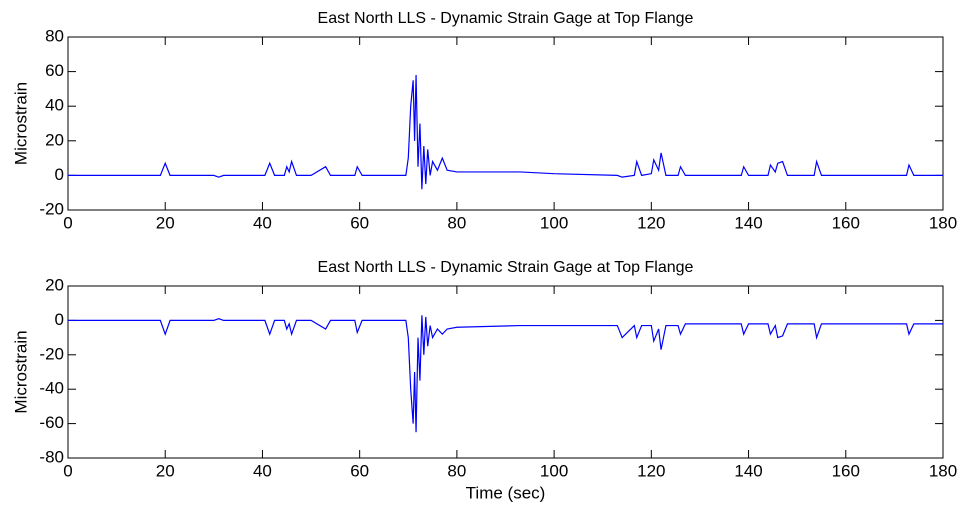 Image resolution: width=969 pixels, height=508 pixels. Describe the element at coordinates (51, 388) in the screenshot. I see `y-tick-label: -40` at that location.